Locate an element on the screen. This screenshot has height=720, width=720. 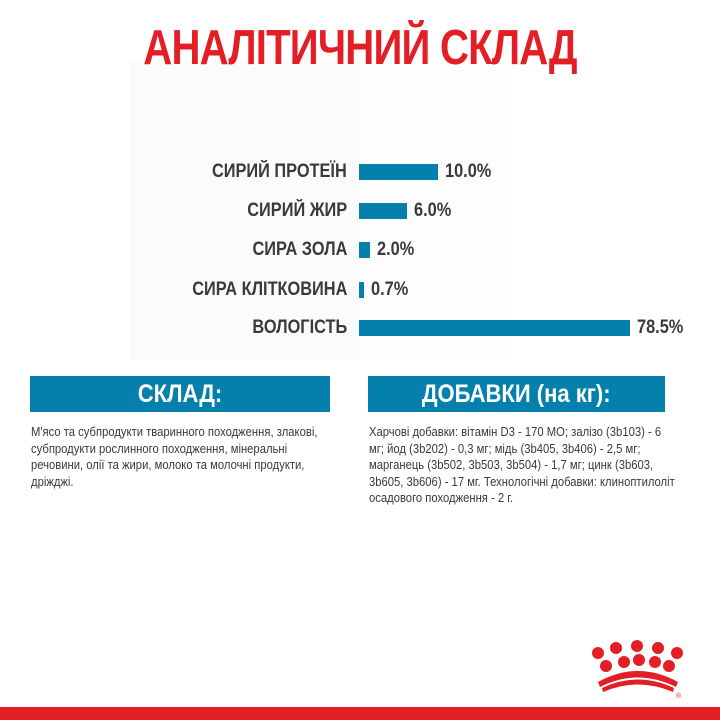
footer-bar is located at coordinates (360, 713).